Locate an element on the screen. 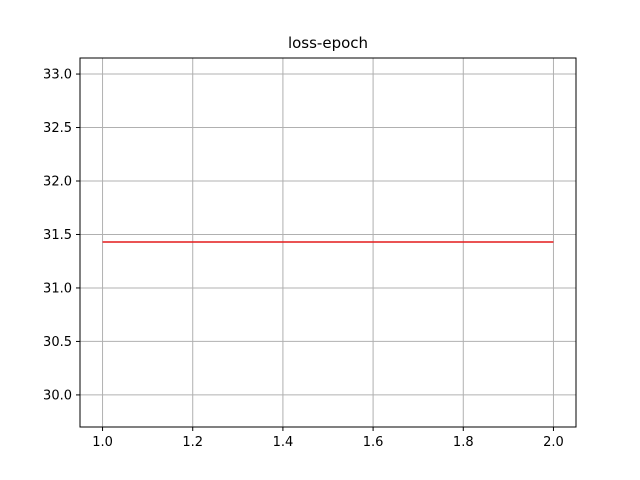 Image resolution: width=640 pixels, height=480 pixels. x-tick-label: 1.0 is located at coordinates (102, 442).